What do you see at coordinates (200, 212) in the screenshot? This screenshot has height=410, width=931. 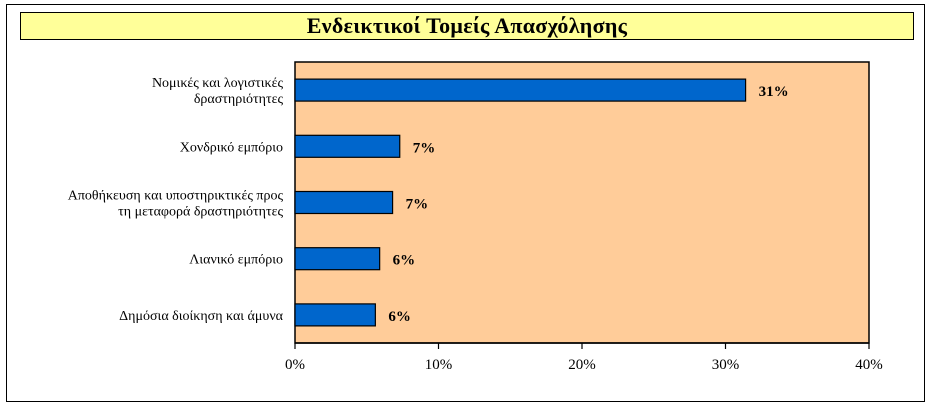 I see `category-label: τη μεταφορά δραστηριότητες` at bounding box center [200, 212].